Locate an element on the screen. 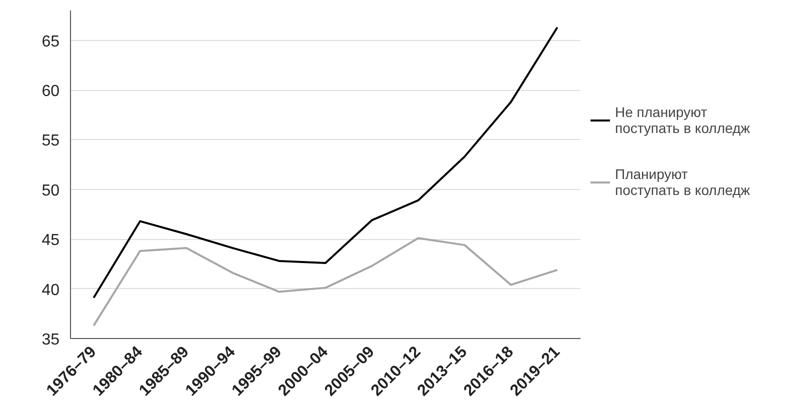 The height and width of the screenshot is (408, 800). y-tick-label: 60 is located at coordinates (51, 91).